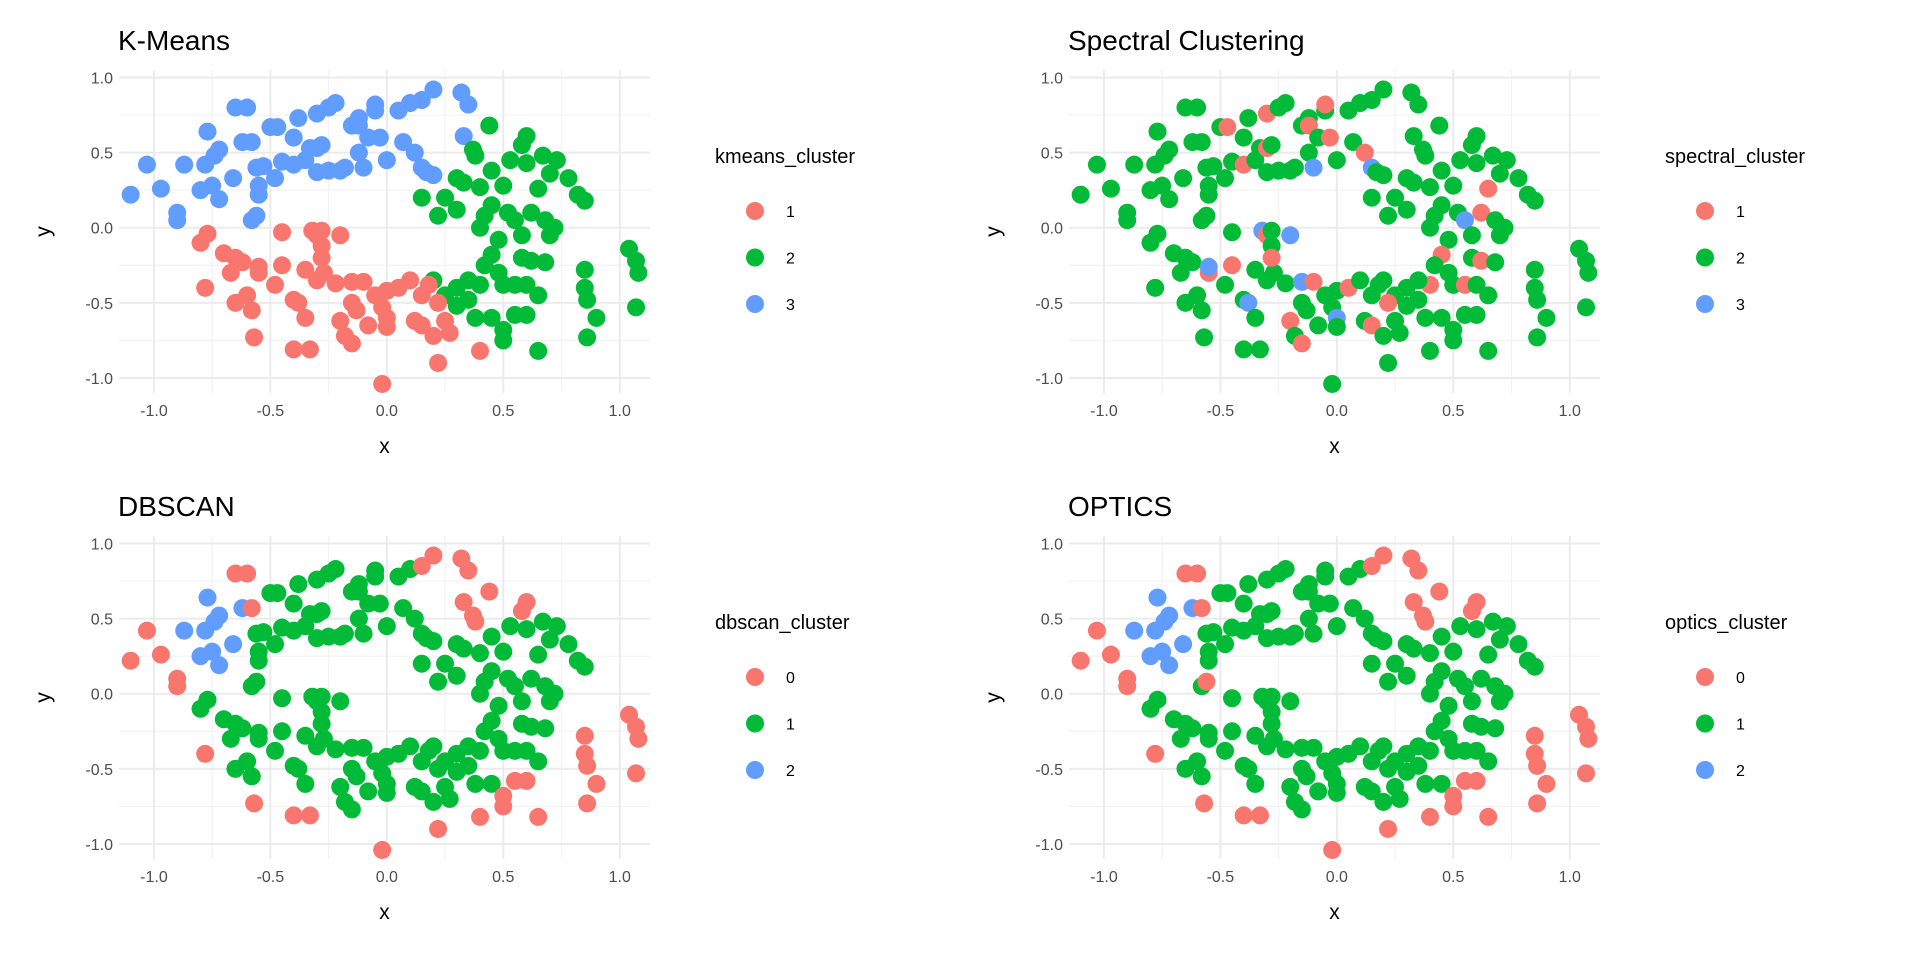 Image resolution: width=1920 pixels, height=960 pixels. I want to click on legend-title: kmeans_cluster, so click(785, 157).